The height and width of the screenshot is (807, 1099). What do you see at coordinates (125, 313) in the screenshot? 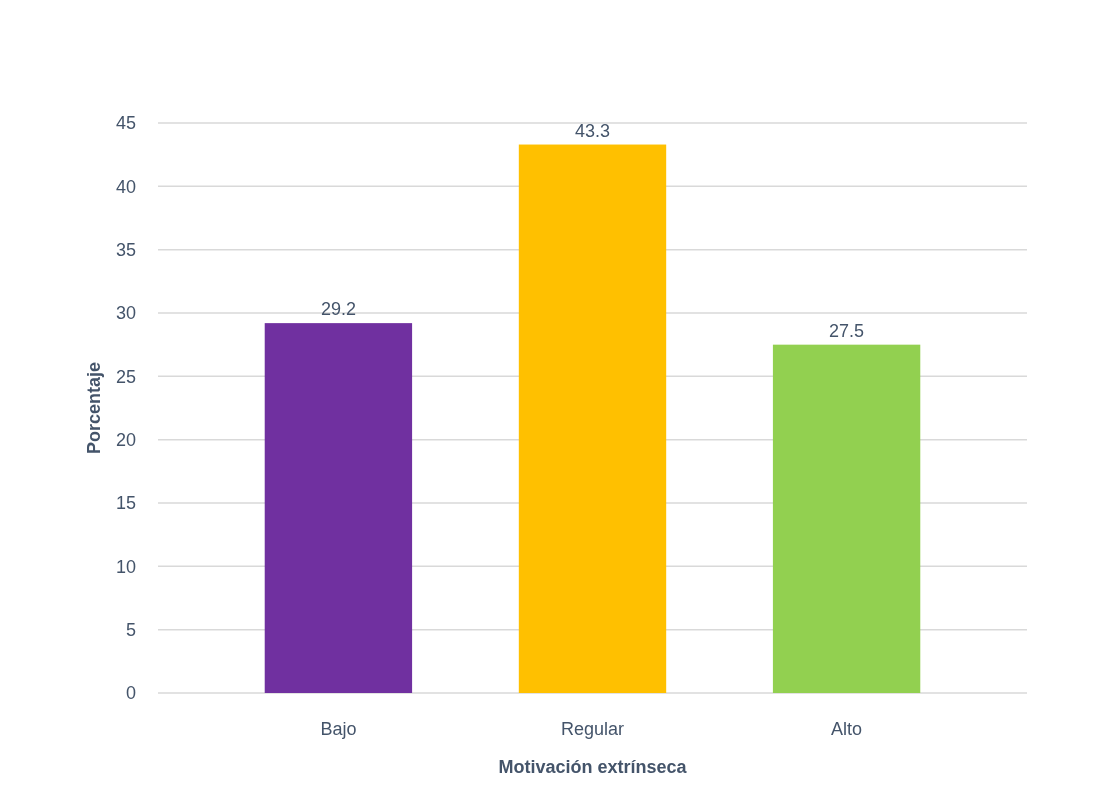
I see `y-tick-label: 30` at bounding box center [125, 313].